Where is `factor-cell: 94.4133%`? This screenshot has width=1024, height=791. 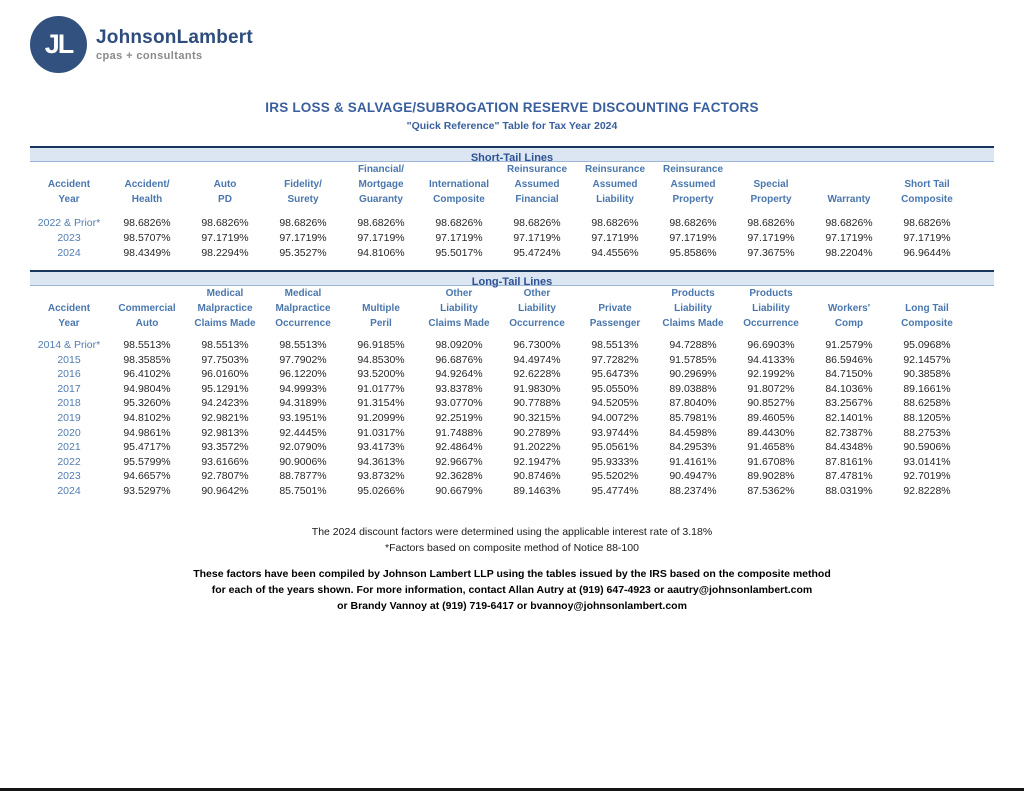
factor-cell: 94.4133% is located at coordinates (771, 359).